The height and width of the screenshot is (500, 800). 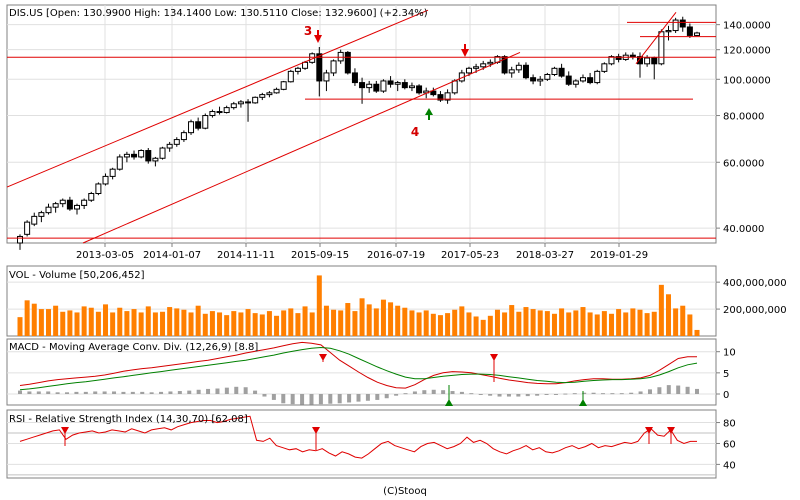 What do you see at coordinates (747, 51) in the screenshot?
I see `price-y-tick-label: 120.0000` at bounding box center [747, 51].